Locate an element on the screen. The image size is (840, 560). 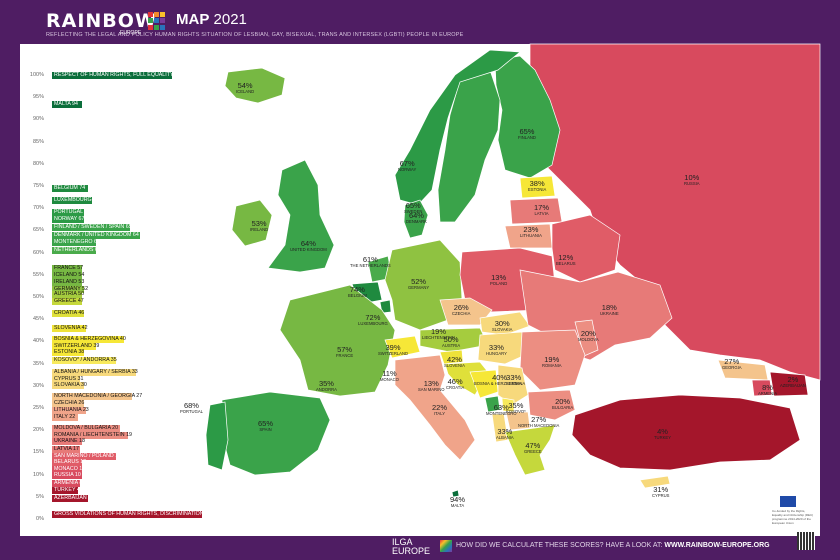
country-score: 42% is located at coordinates (454, 359).